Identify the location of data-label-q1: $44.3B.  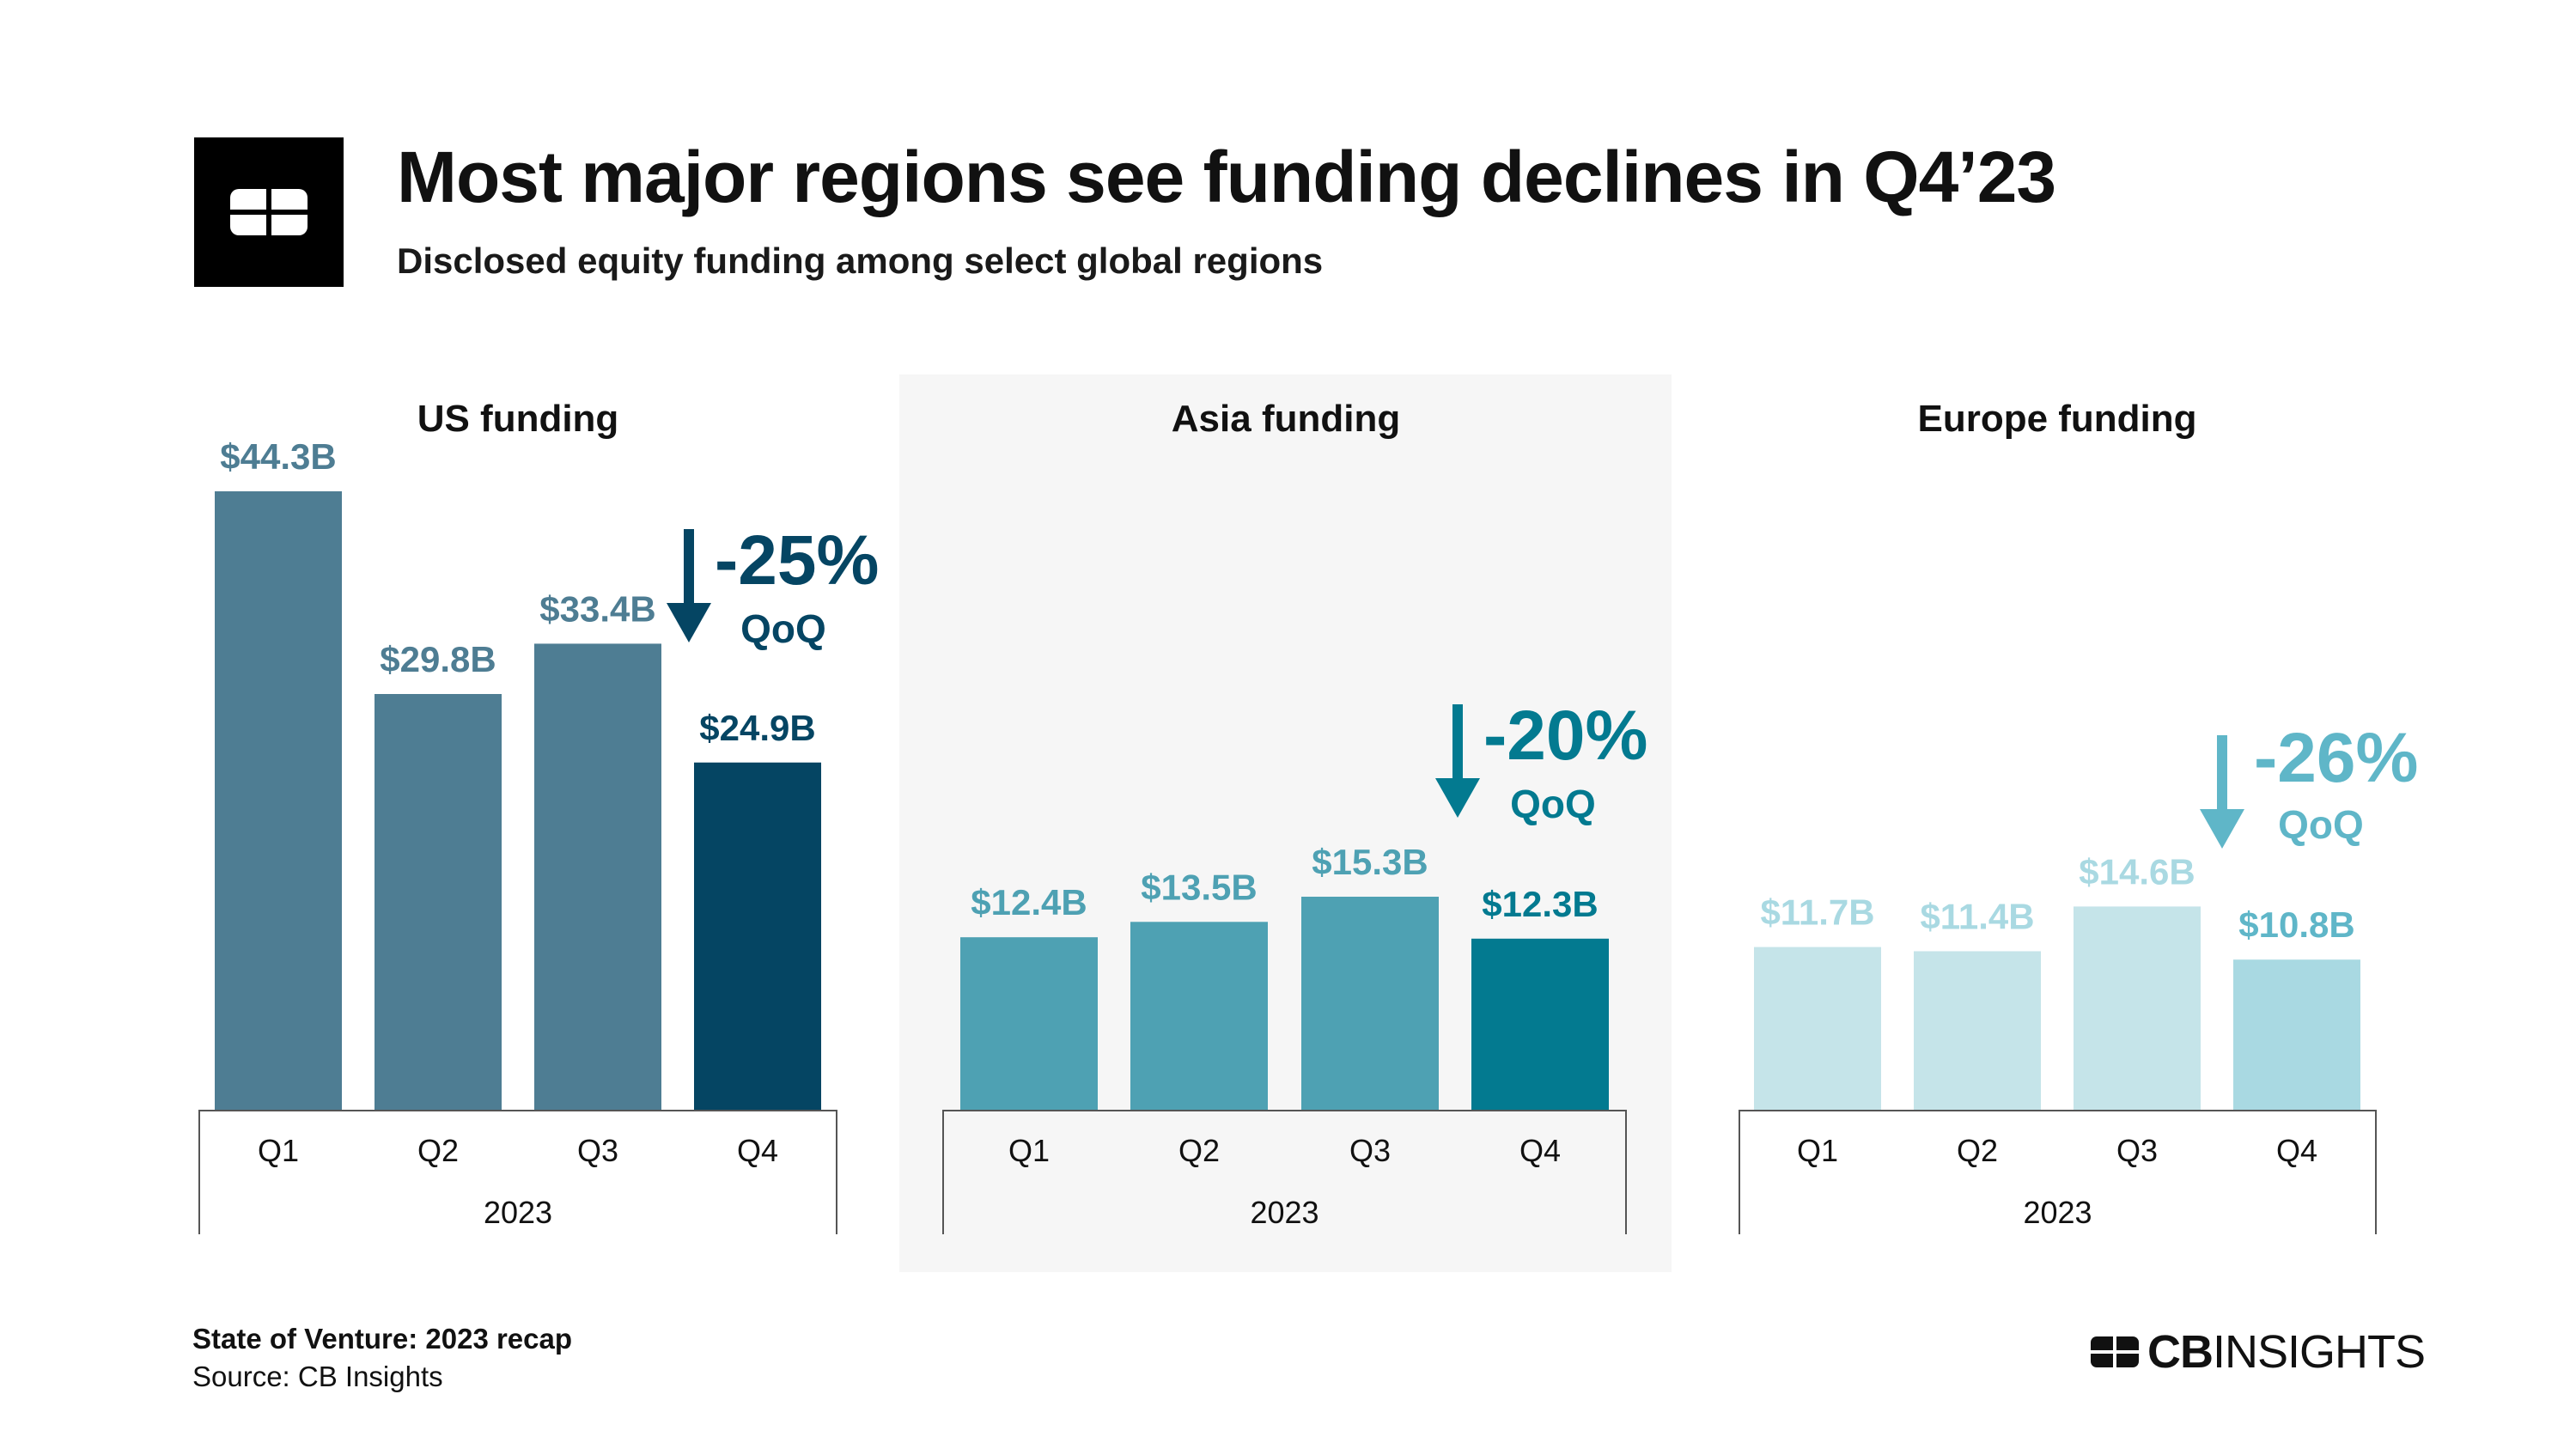
(278, 456).